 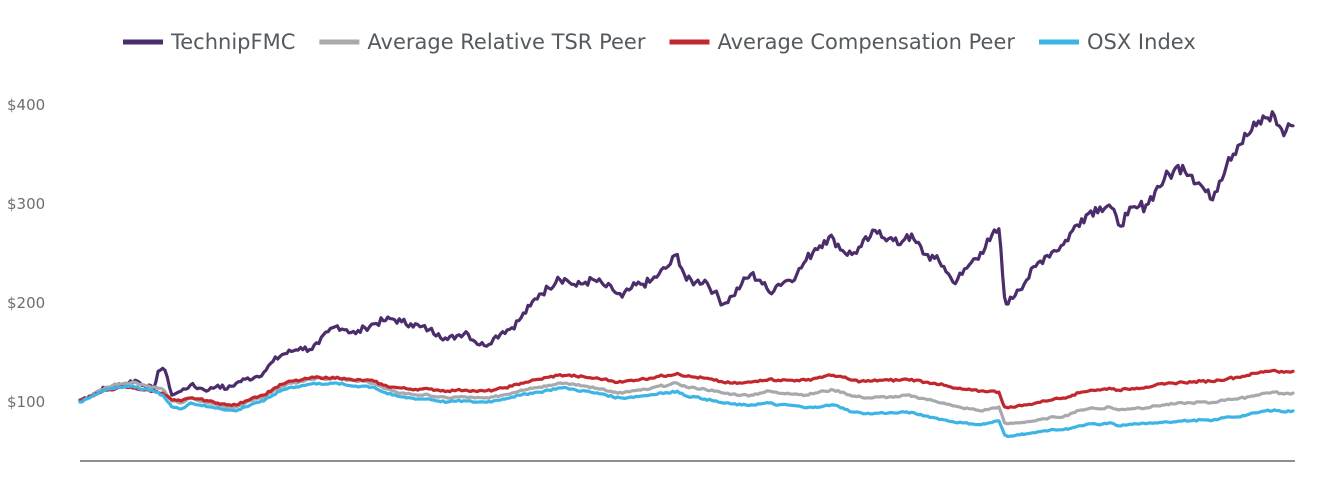 I want to click on y-tick-label-200: $200, so click(x=26, y=303).